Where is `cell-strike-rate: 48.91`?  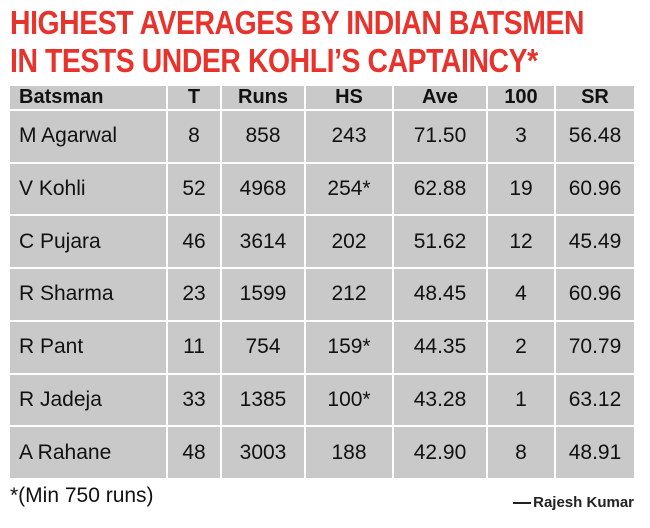
cell-strike-rate: 48.91 is located at coordinates (595, 452).